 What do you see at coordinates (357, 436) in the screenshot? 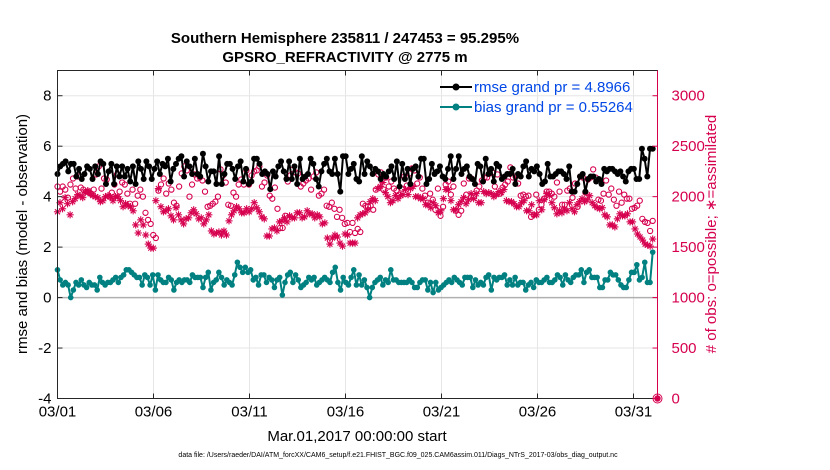
I see `x-axis-label: Mar.01,2017 00:00:00 start` at bounding box center [357, 436].